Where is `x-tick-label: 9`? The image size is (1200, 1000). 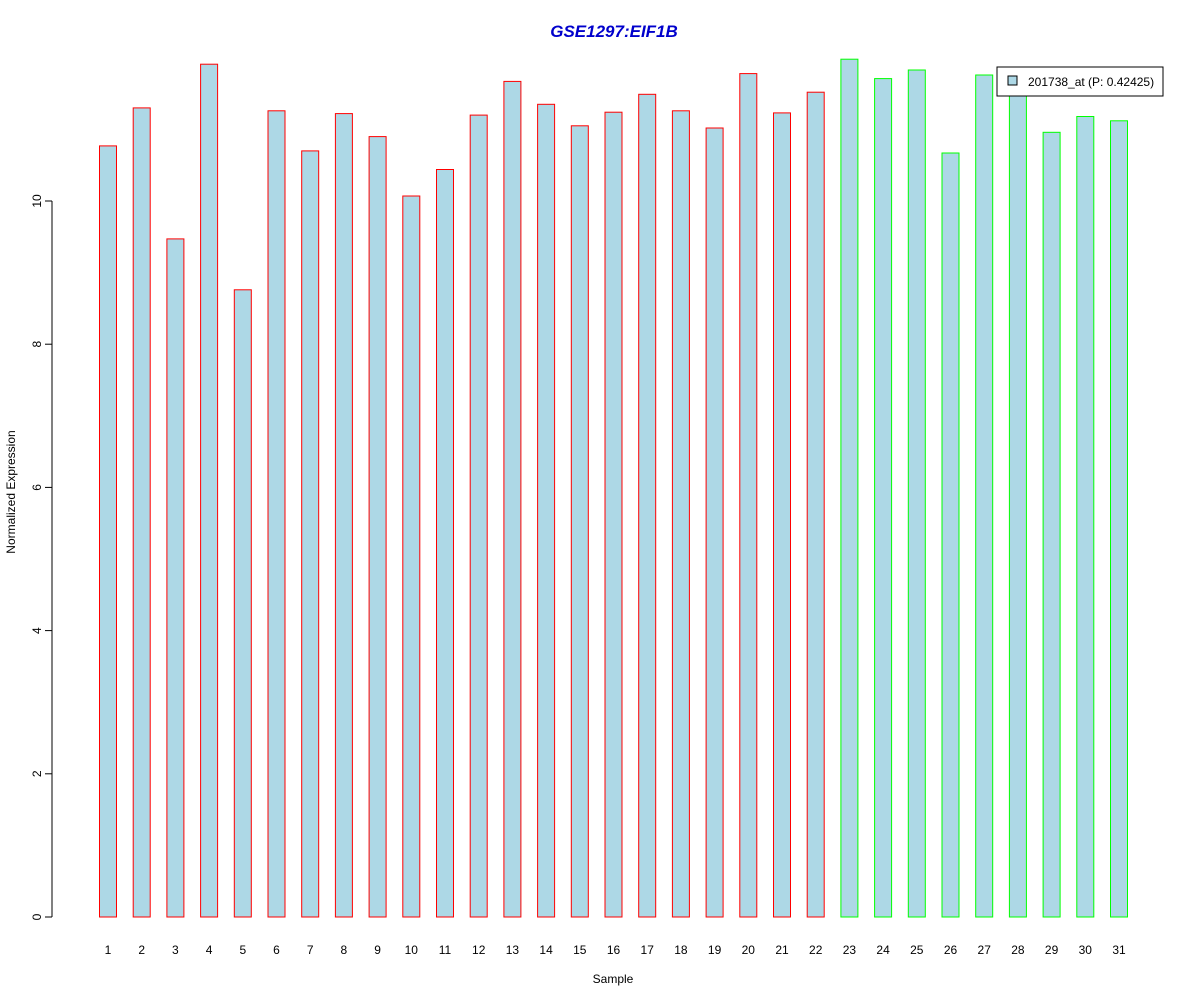 x-tick-label: 9 is located at coordinates (377, 950).